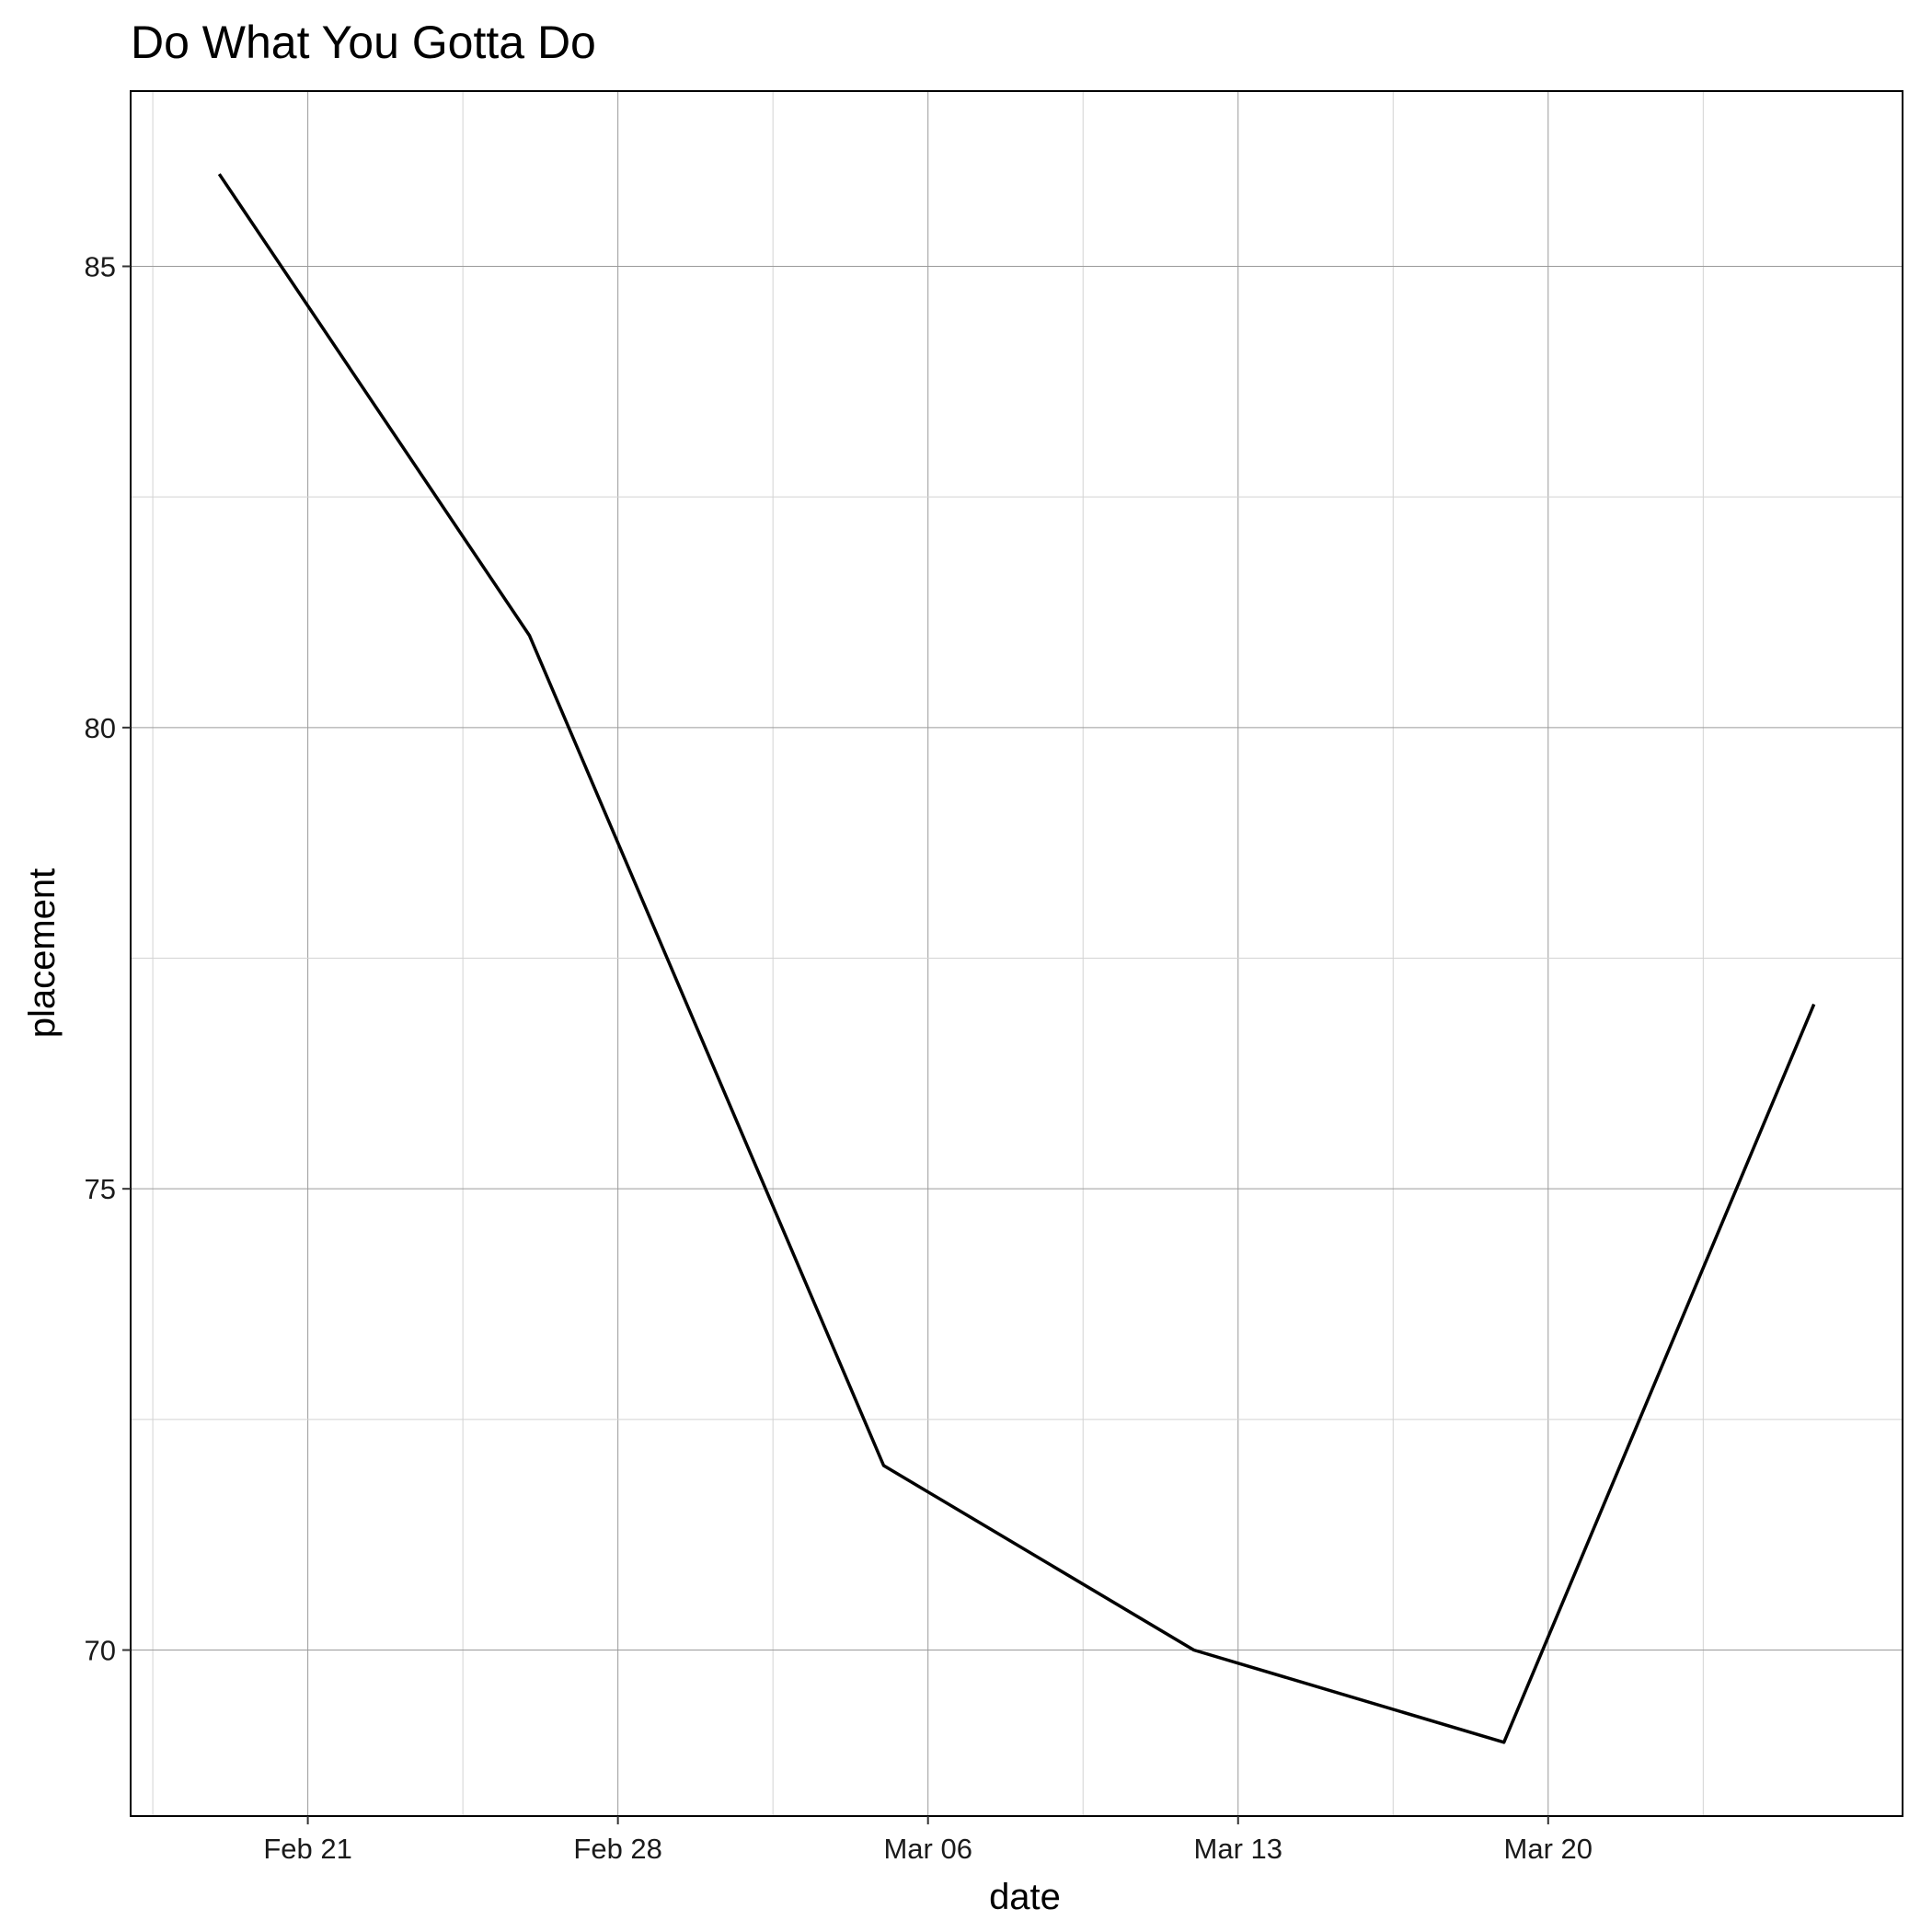  Describe the element at coordinates (927, 1849) in the screenshot. I see `x-tick-label: Mar 06` at that location.